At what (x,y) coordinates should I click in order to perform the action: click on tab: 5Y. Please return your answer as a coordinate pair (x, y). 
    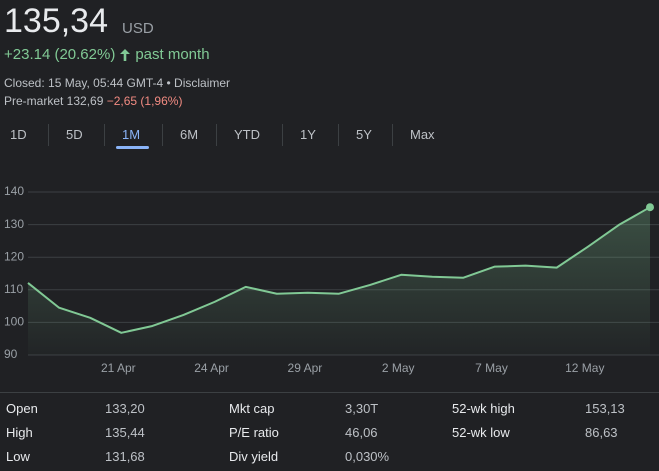
    Looking at the image, I should click on (364, 134).